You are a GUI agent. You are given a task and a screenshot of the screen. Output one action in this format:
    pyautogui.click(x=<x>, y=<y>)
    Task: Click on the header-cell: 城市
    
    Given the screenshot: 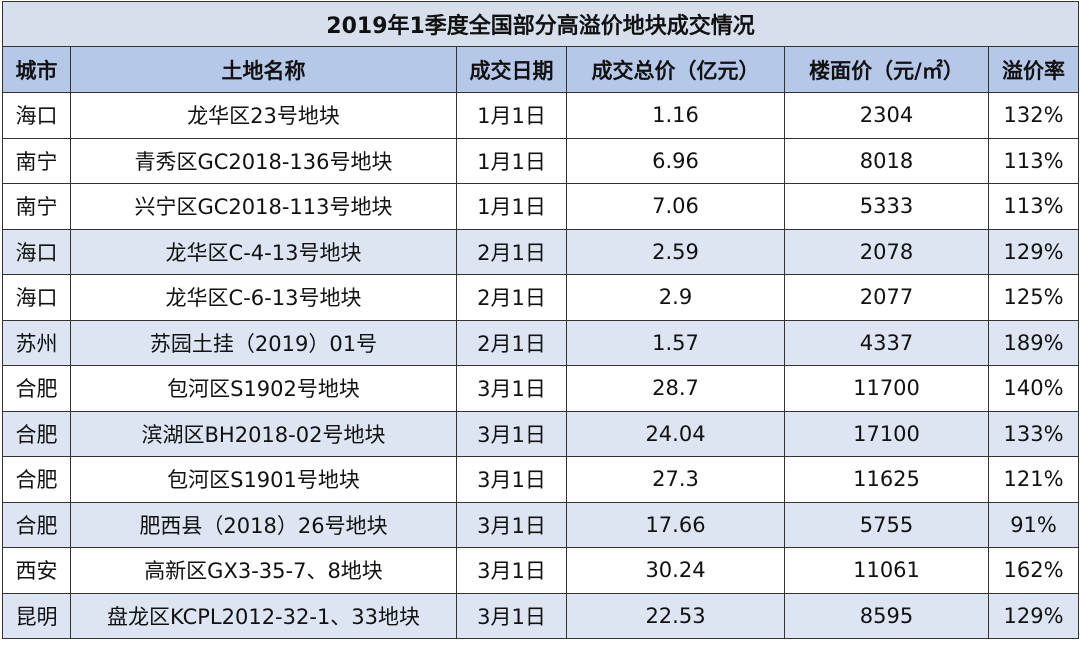 What is the action you would take?
    pyautogui.click(x=36, y=69)
    